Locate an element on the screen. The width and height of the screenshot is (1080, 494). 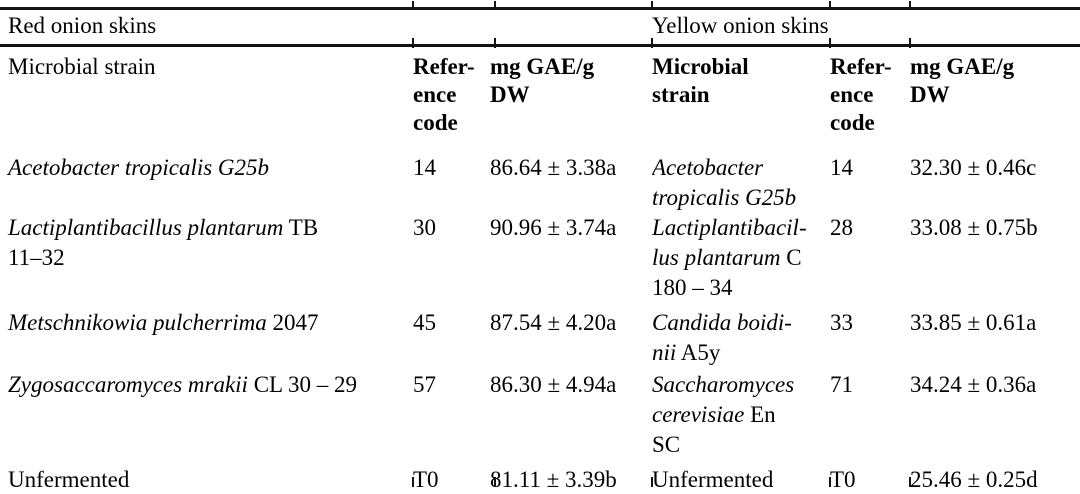
strain-name-text: Lactiplantibacillus plantarum is located at coordinates (146, 227).